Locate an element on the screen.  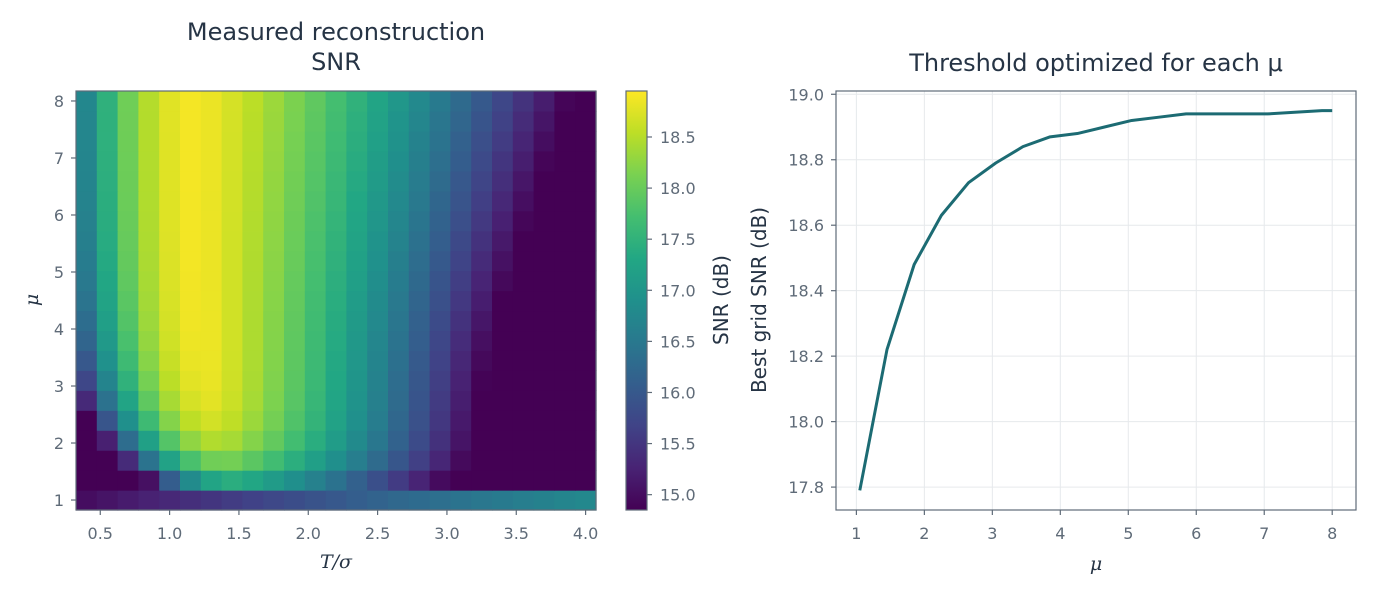
line-chart-x-axis-label: μ is located at coordinates (1096, 564).